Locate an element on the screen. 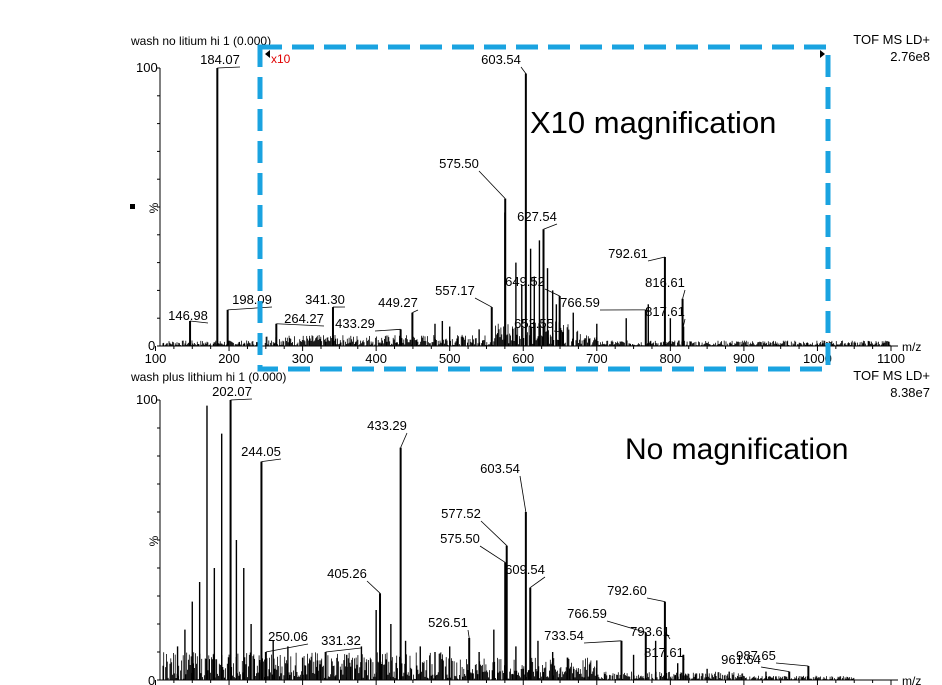 This screenshot has height=685, width=942. peak-label-961.64: 961.64 is located at coordinates (741, 659).